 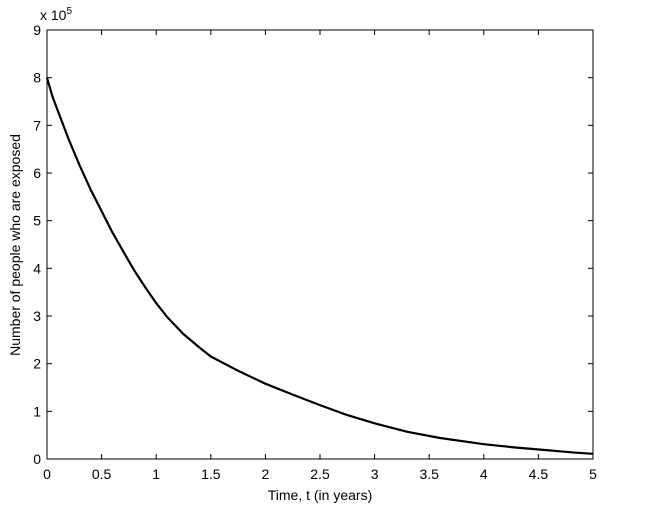 I want to click on x-tick-label: 4.5, so click(x=539, y=474).